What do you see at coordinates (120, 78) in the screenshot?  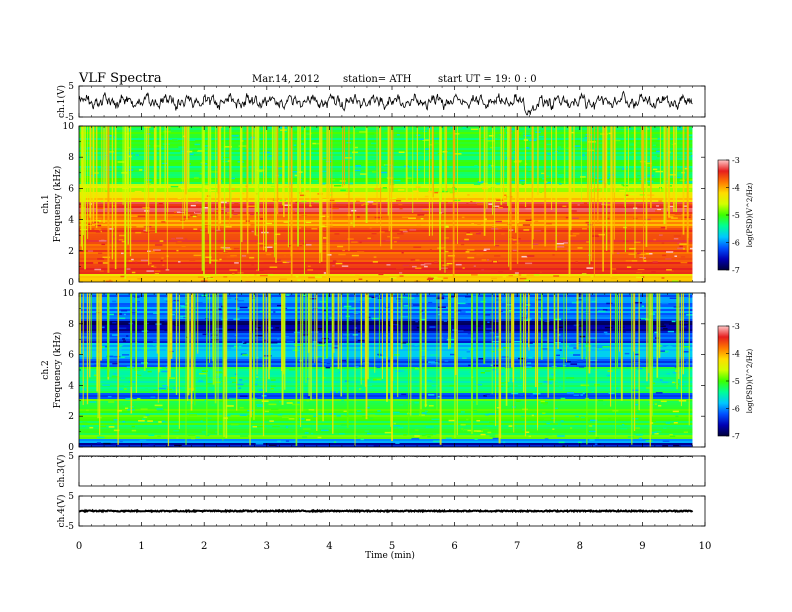 I see `figure-title: VLF Spectra` at bounding box center [120, 78].